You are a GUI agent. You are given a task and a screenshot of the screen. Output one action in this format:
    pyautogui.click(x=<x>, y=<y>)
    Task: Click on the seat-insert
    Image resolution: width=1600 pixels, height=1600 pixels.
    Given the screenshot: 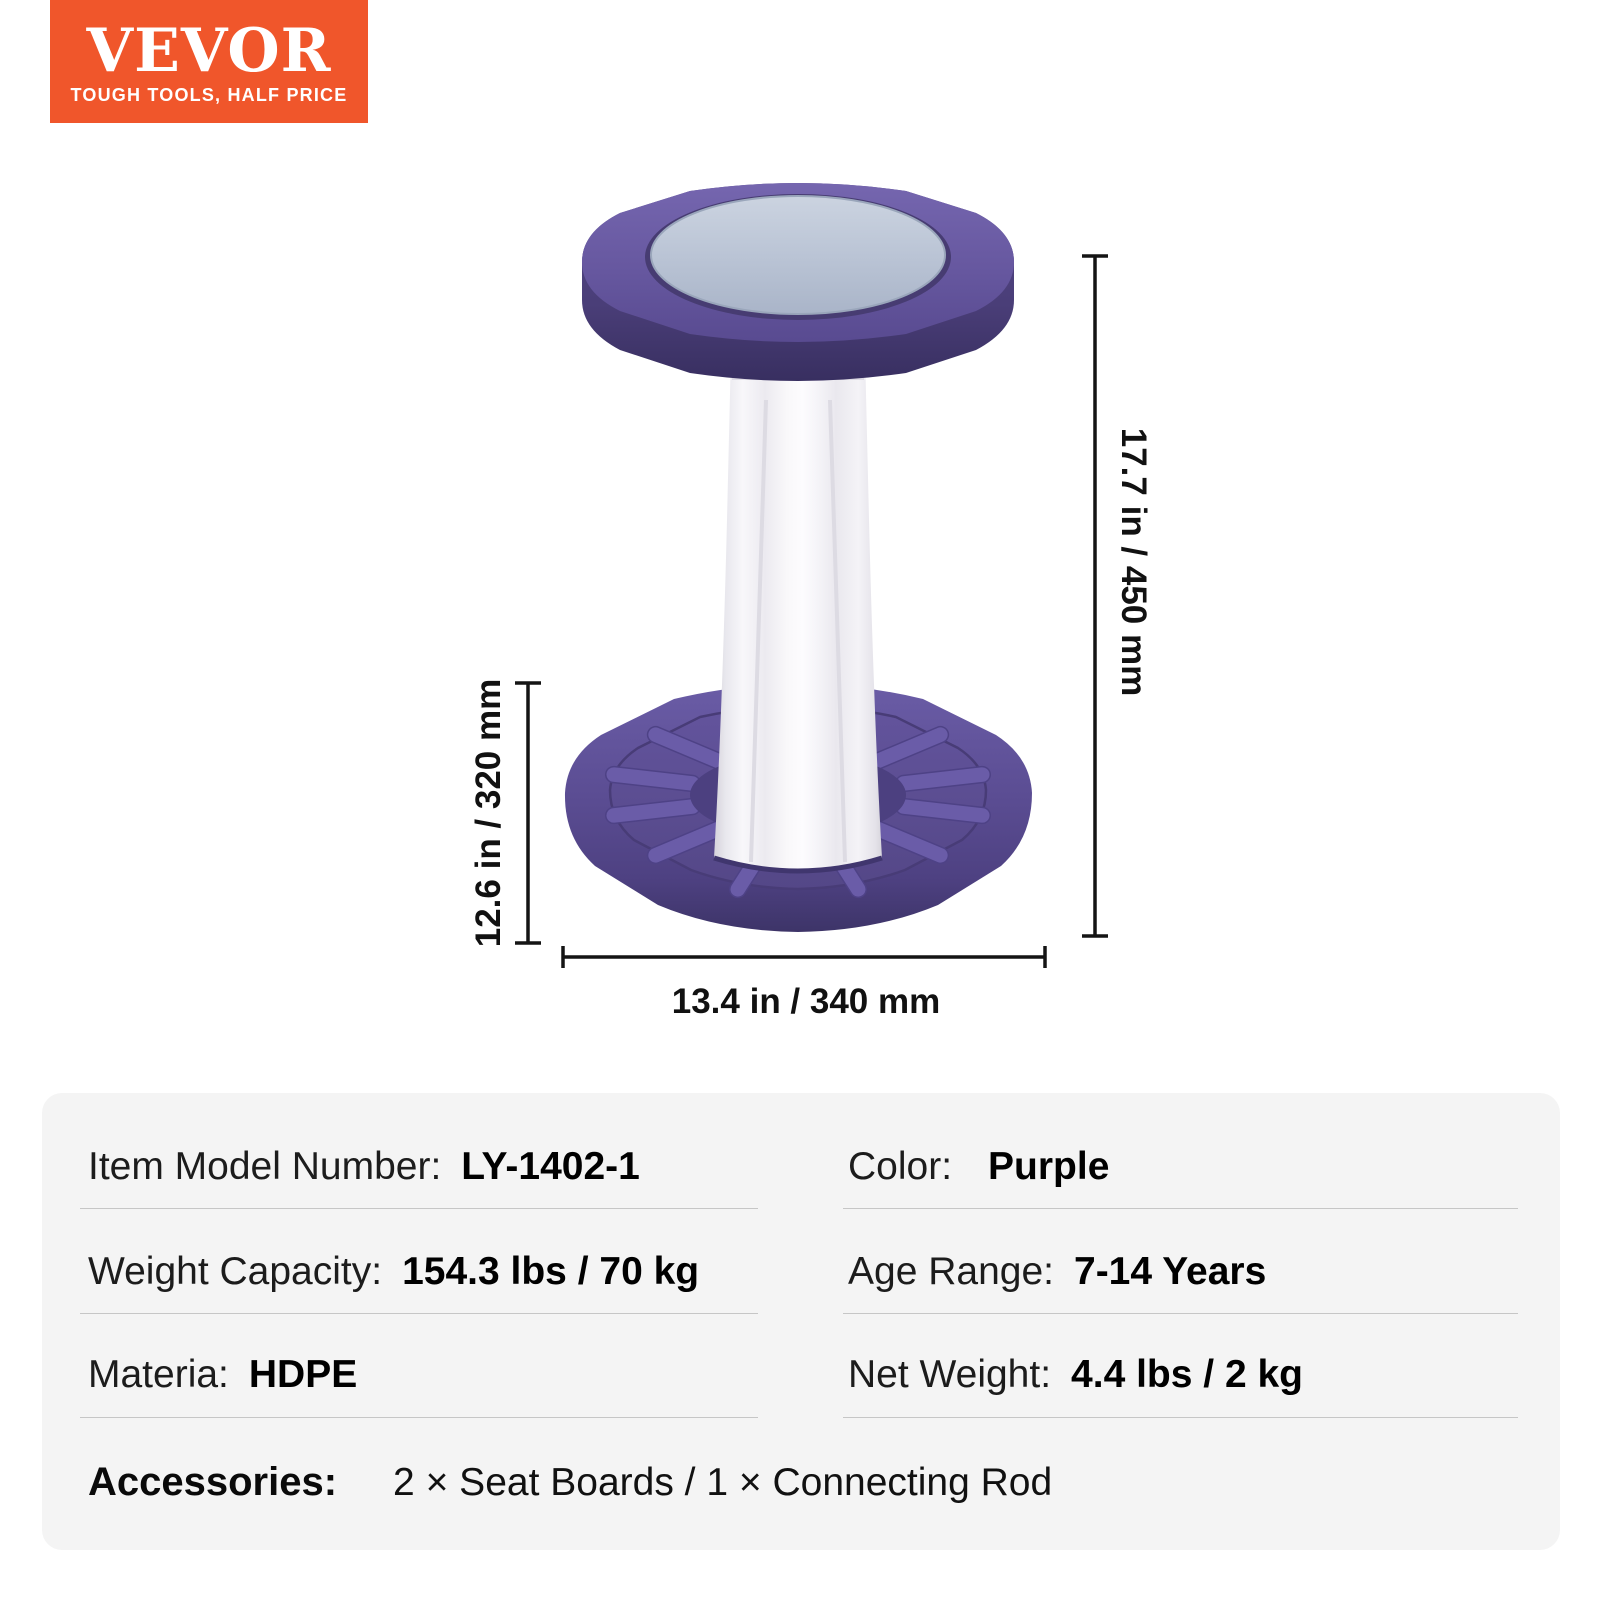 What is the action you would take?
    pyautogui.click(x=798, y=255)
    